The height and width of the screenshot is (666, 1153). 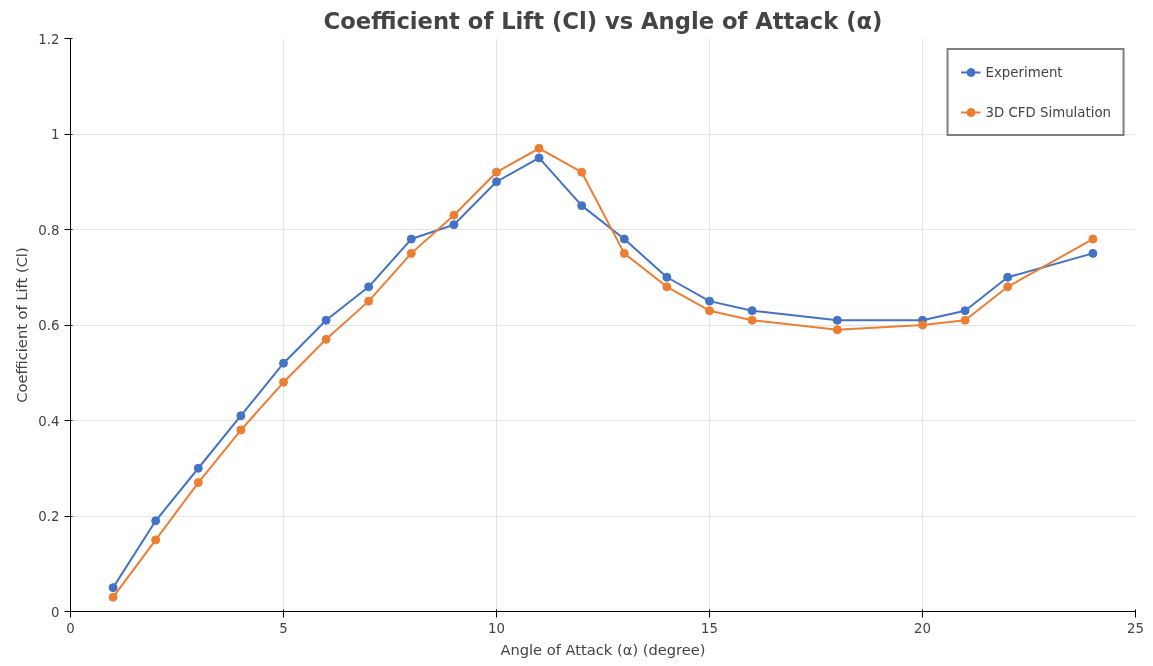 What do you see at coordinates (55, 134) in the screenshot?
I see `y-tick-label: 1` at bounding box center [55, 134].